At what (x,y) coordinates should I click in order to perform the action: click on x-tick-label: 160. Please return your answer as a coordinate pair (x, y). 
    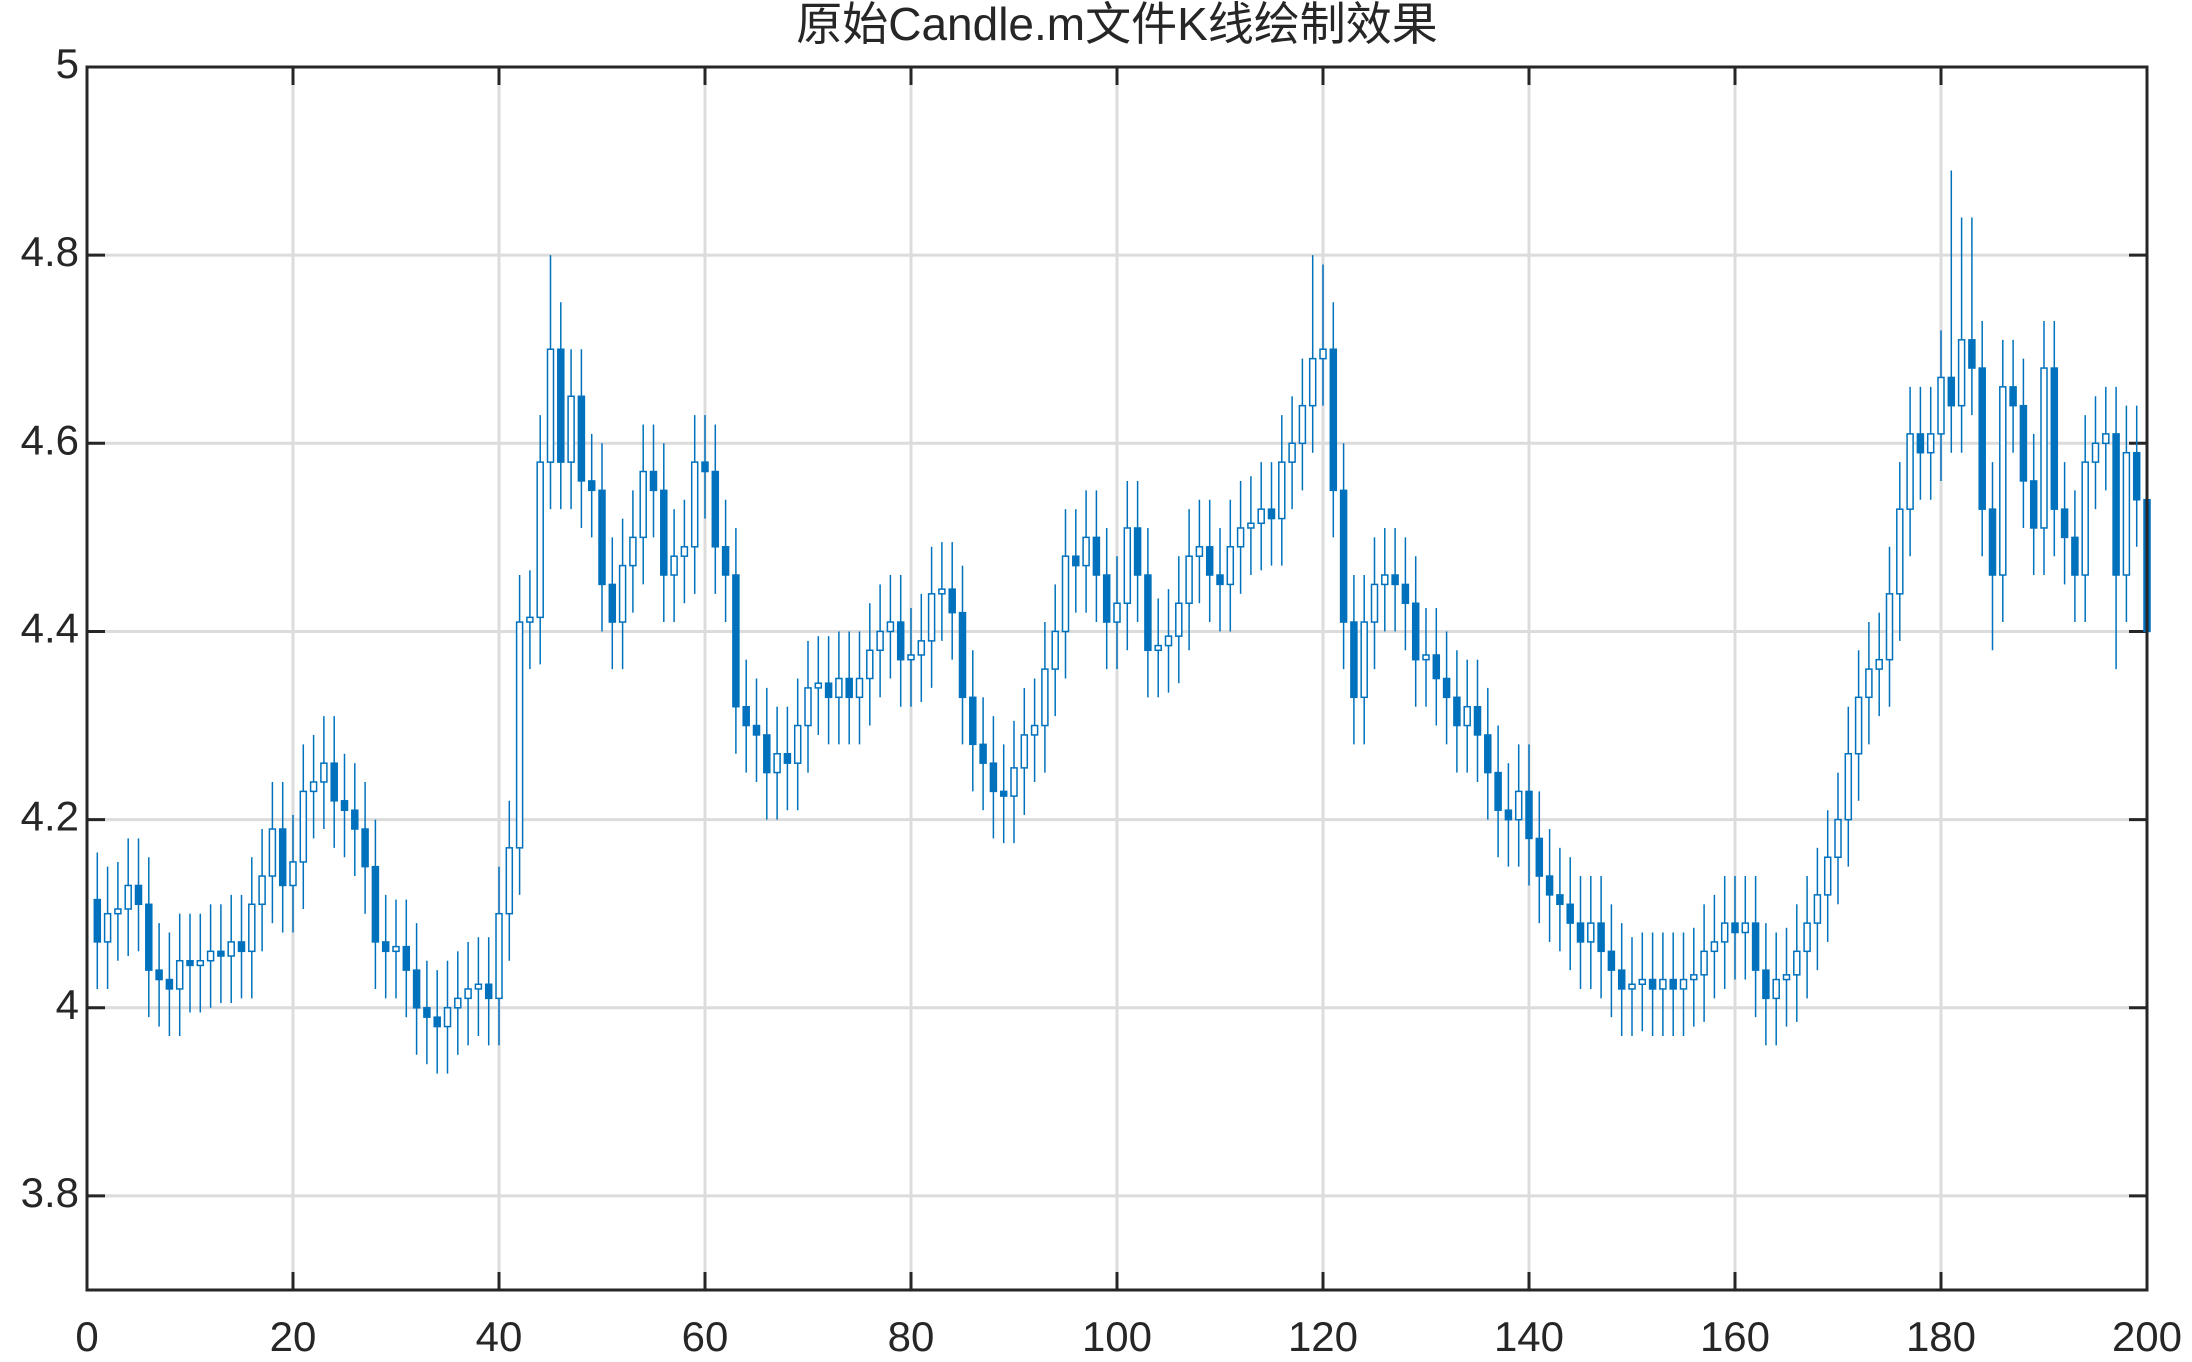
    Looking at the image, I should click on (1735, 1336).